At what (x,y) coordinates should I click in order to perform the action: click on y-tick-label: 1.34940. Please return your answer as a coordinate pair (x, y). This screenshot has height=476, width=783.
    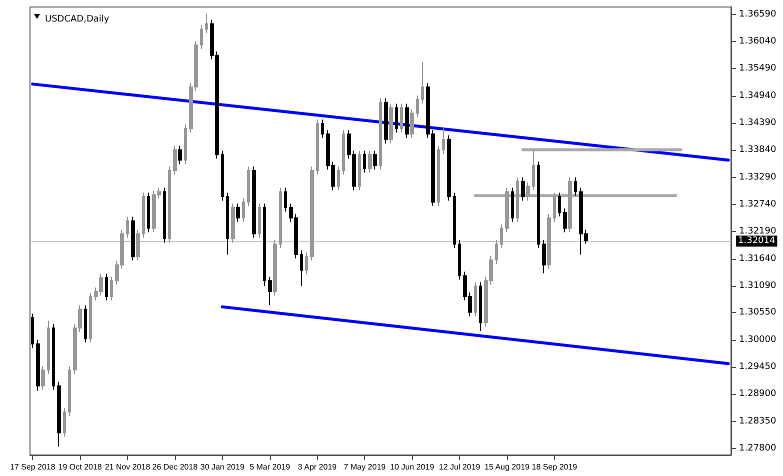
    Looking at the image, I should click on (757, 95).